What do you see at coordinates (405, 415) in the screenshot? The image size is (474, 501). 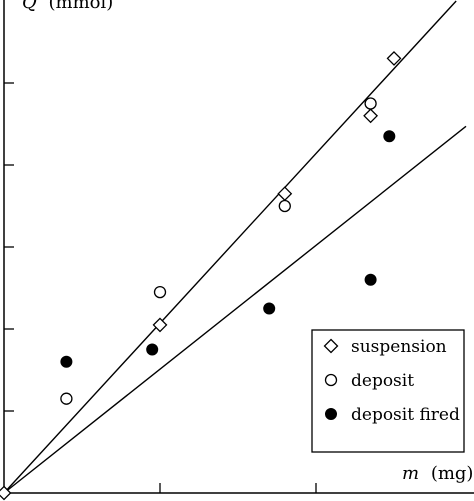 I see `legend-label-deposit-fired: deposit fired` at bounding box center [405, 415].